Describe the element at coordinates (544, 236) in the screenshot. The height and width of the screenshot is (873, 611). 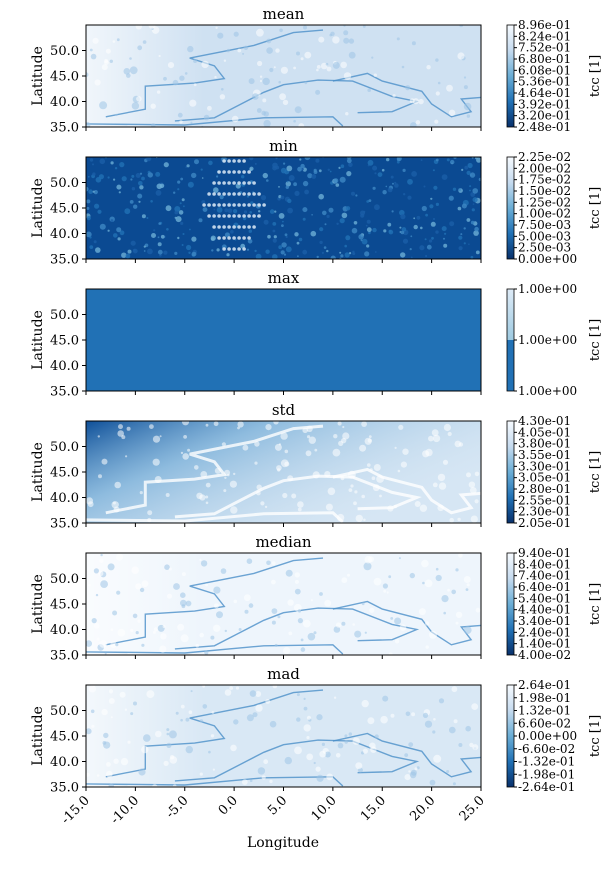
I see `colorbar-tick-label: 5.00e-03` at that location.